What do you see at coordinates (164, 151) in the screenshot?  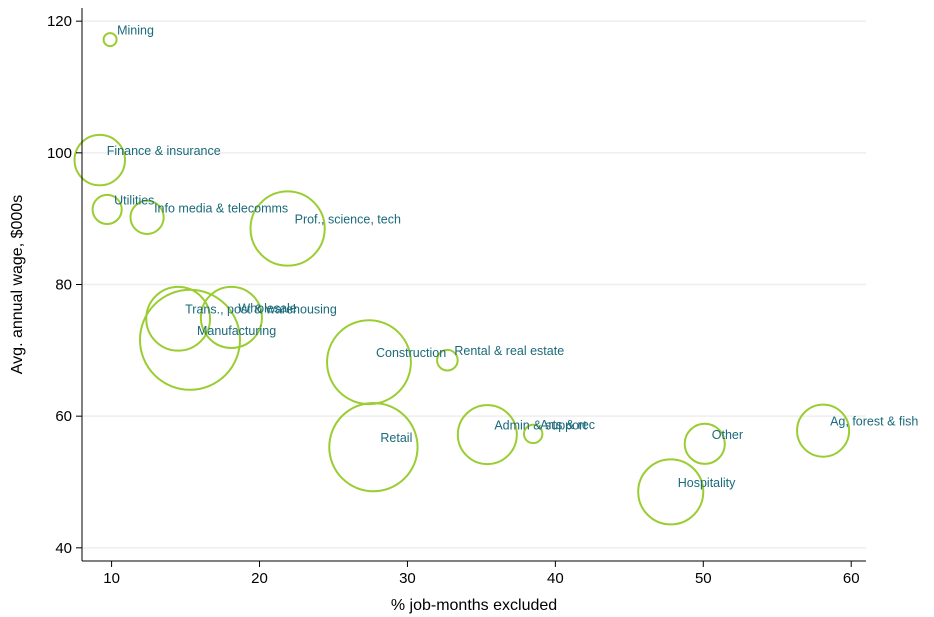 I see `bubble-label: Finance & insurance` at bounding box center [164, 151].